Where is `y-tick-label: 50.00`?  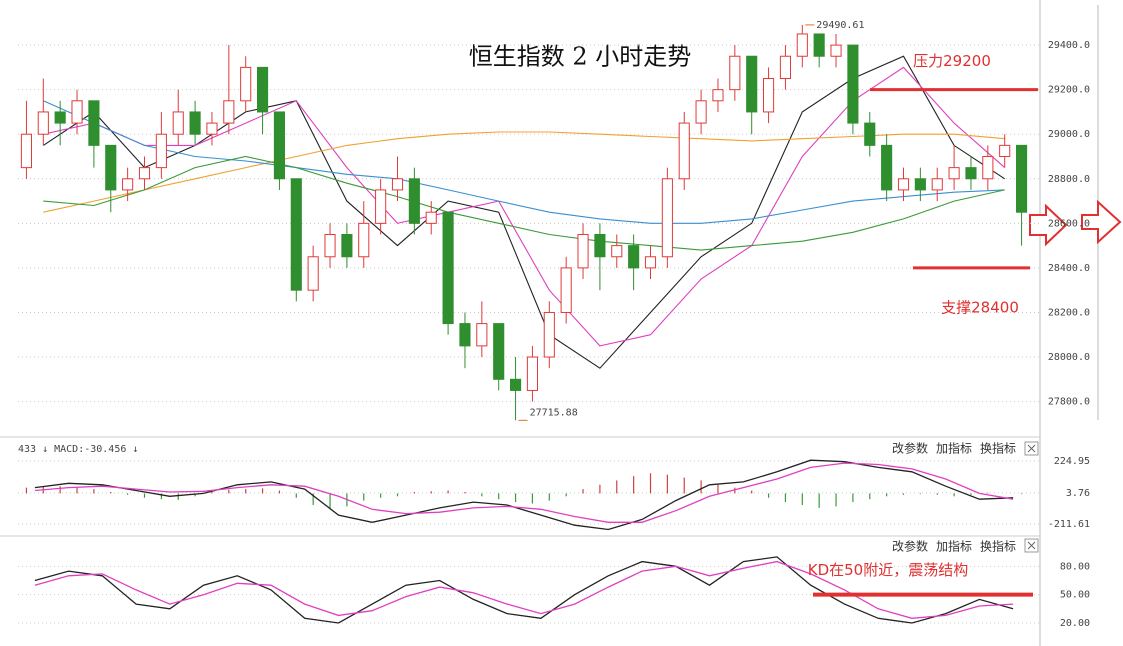
y-tick-label: 50.00 is located at coordinates (1075, 595).